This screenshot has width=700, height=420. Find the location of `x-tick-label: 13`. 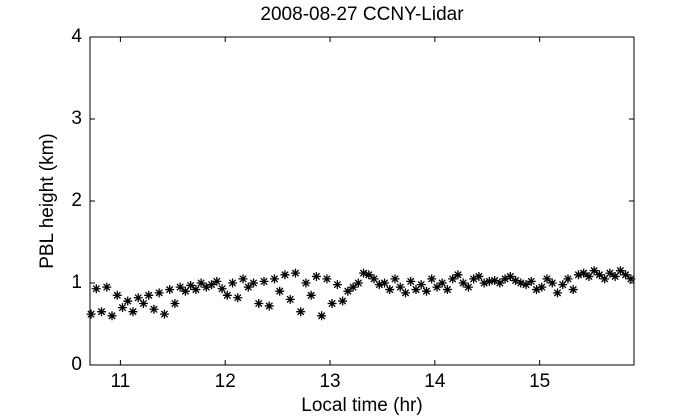

x-tick-label: 13 is located at coordinates (329, 381).